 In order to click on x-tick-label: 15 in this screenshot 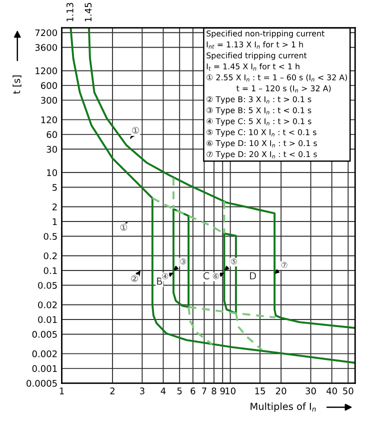, I will do `click(260, 391)`.